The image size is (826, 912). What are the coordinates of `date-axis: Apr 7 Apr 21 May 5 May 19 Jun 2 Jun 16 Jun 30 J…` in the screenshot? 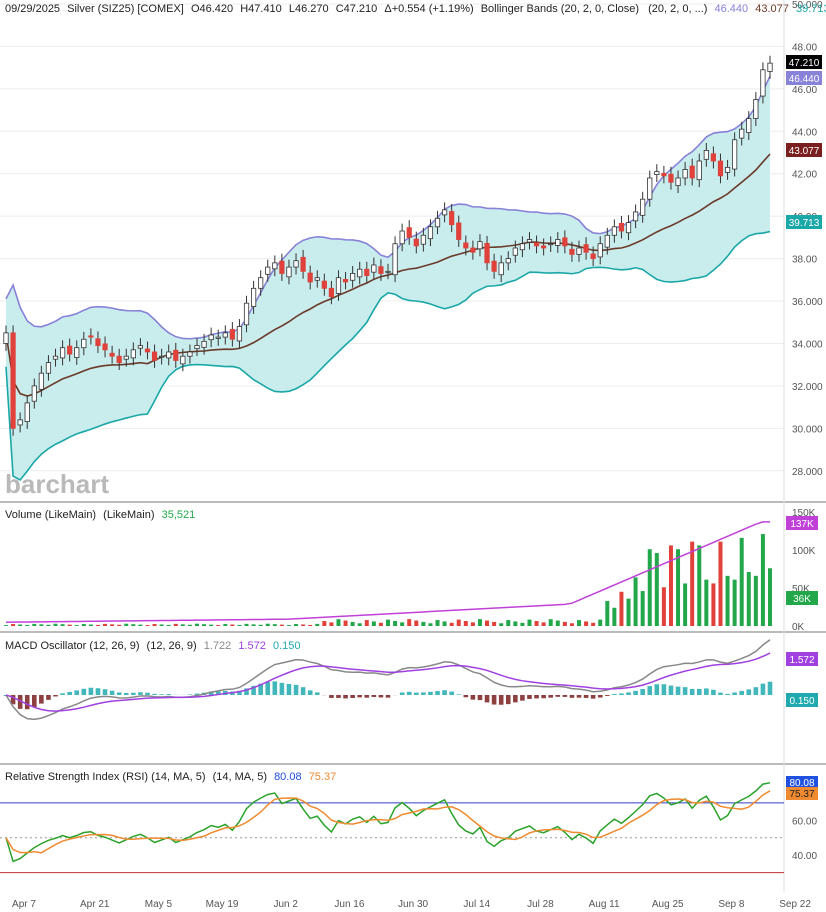 It's located at (411, 904).